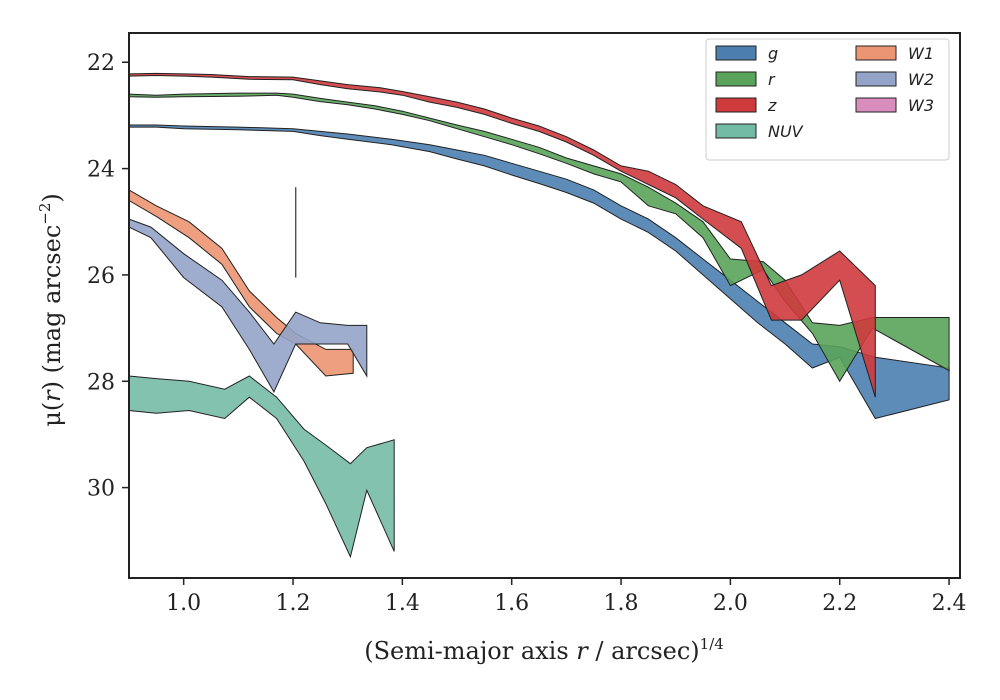 Image resolution: width=1000 pixels, height=700 pixels. I want to click on band-w2, so click(248, 305).